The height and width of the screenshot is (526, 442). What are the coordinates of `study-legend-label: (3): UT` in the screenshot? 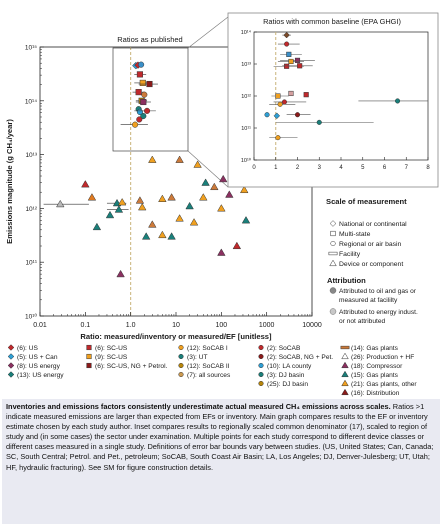 It's located at (197, 357).